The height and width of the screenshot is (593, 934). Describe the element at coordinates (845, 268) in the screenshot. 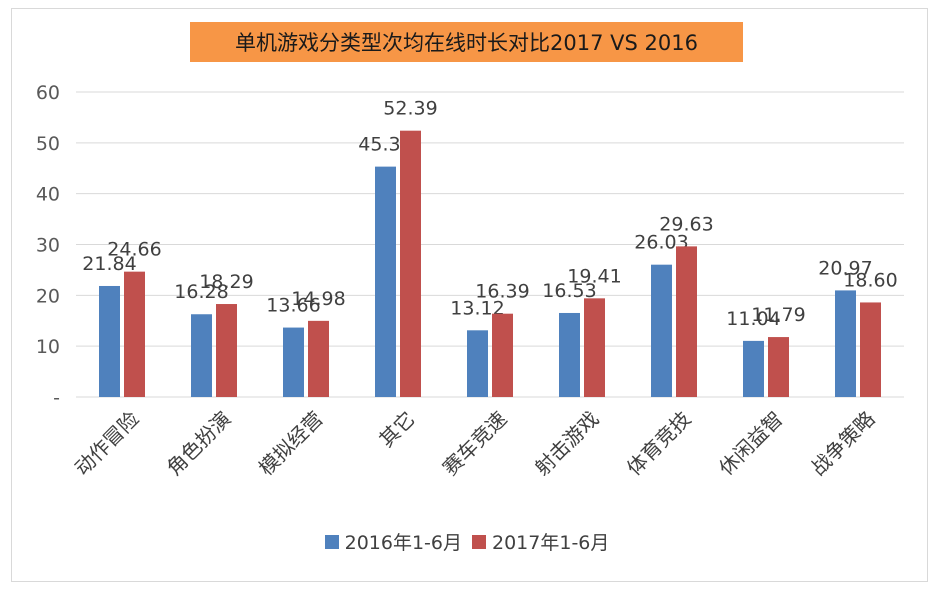

I see `data-label: 20.97` at that location.